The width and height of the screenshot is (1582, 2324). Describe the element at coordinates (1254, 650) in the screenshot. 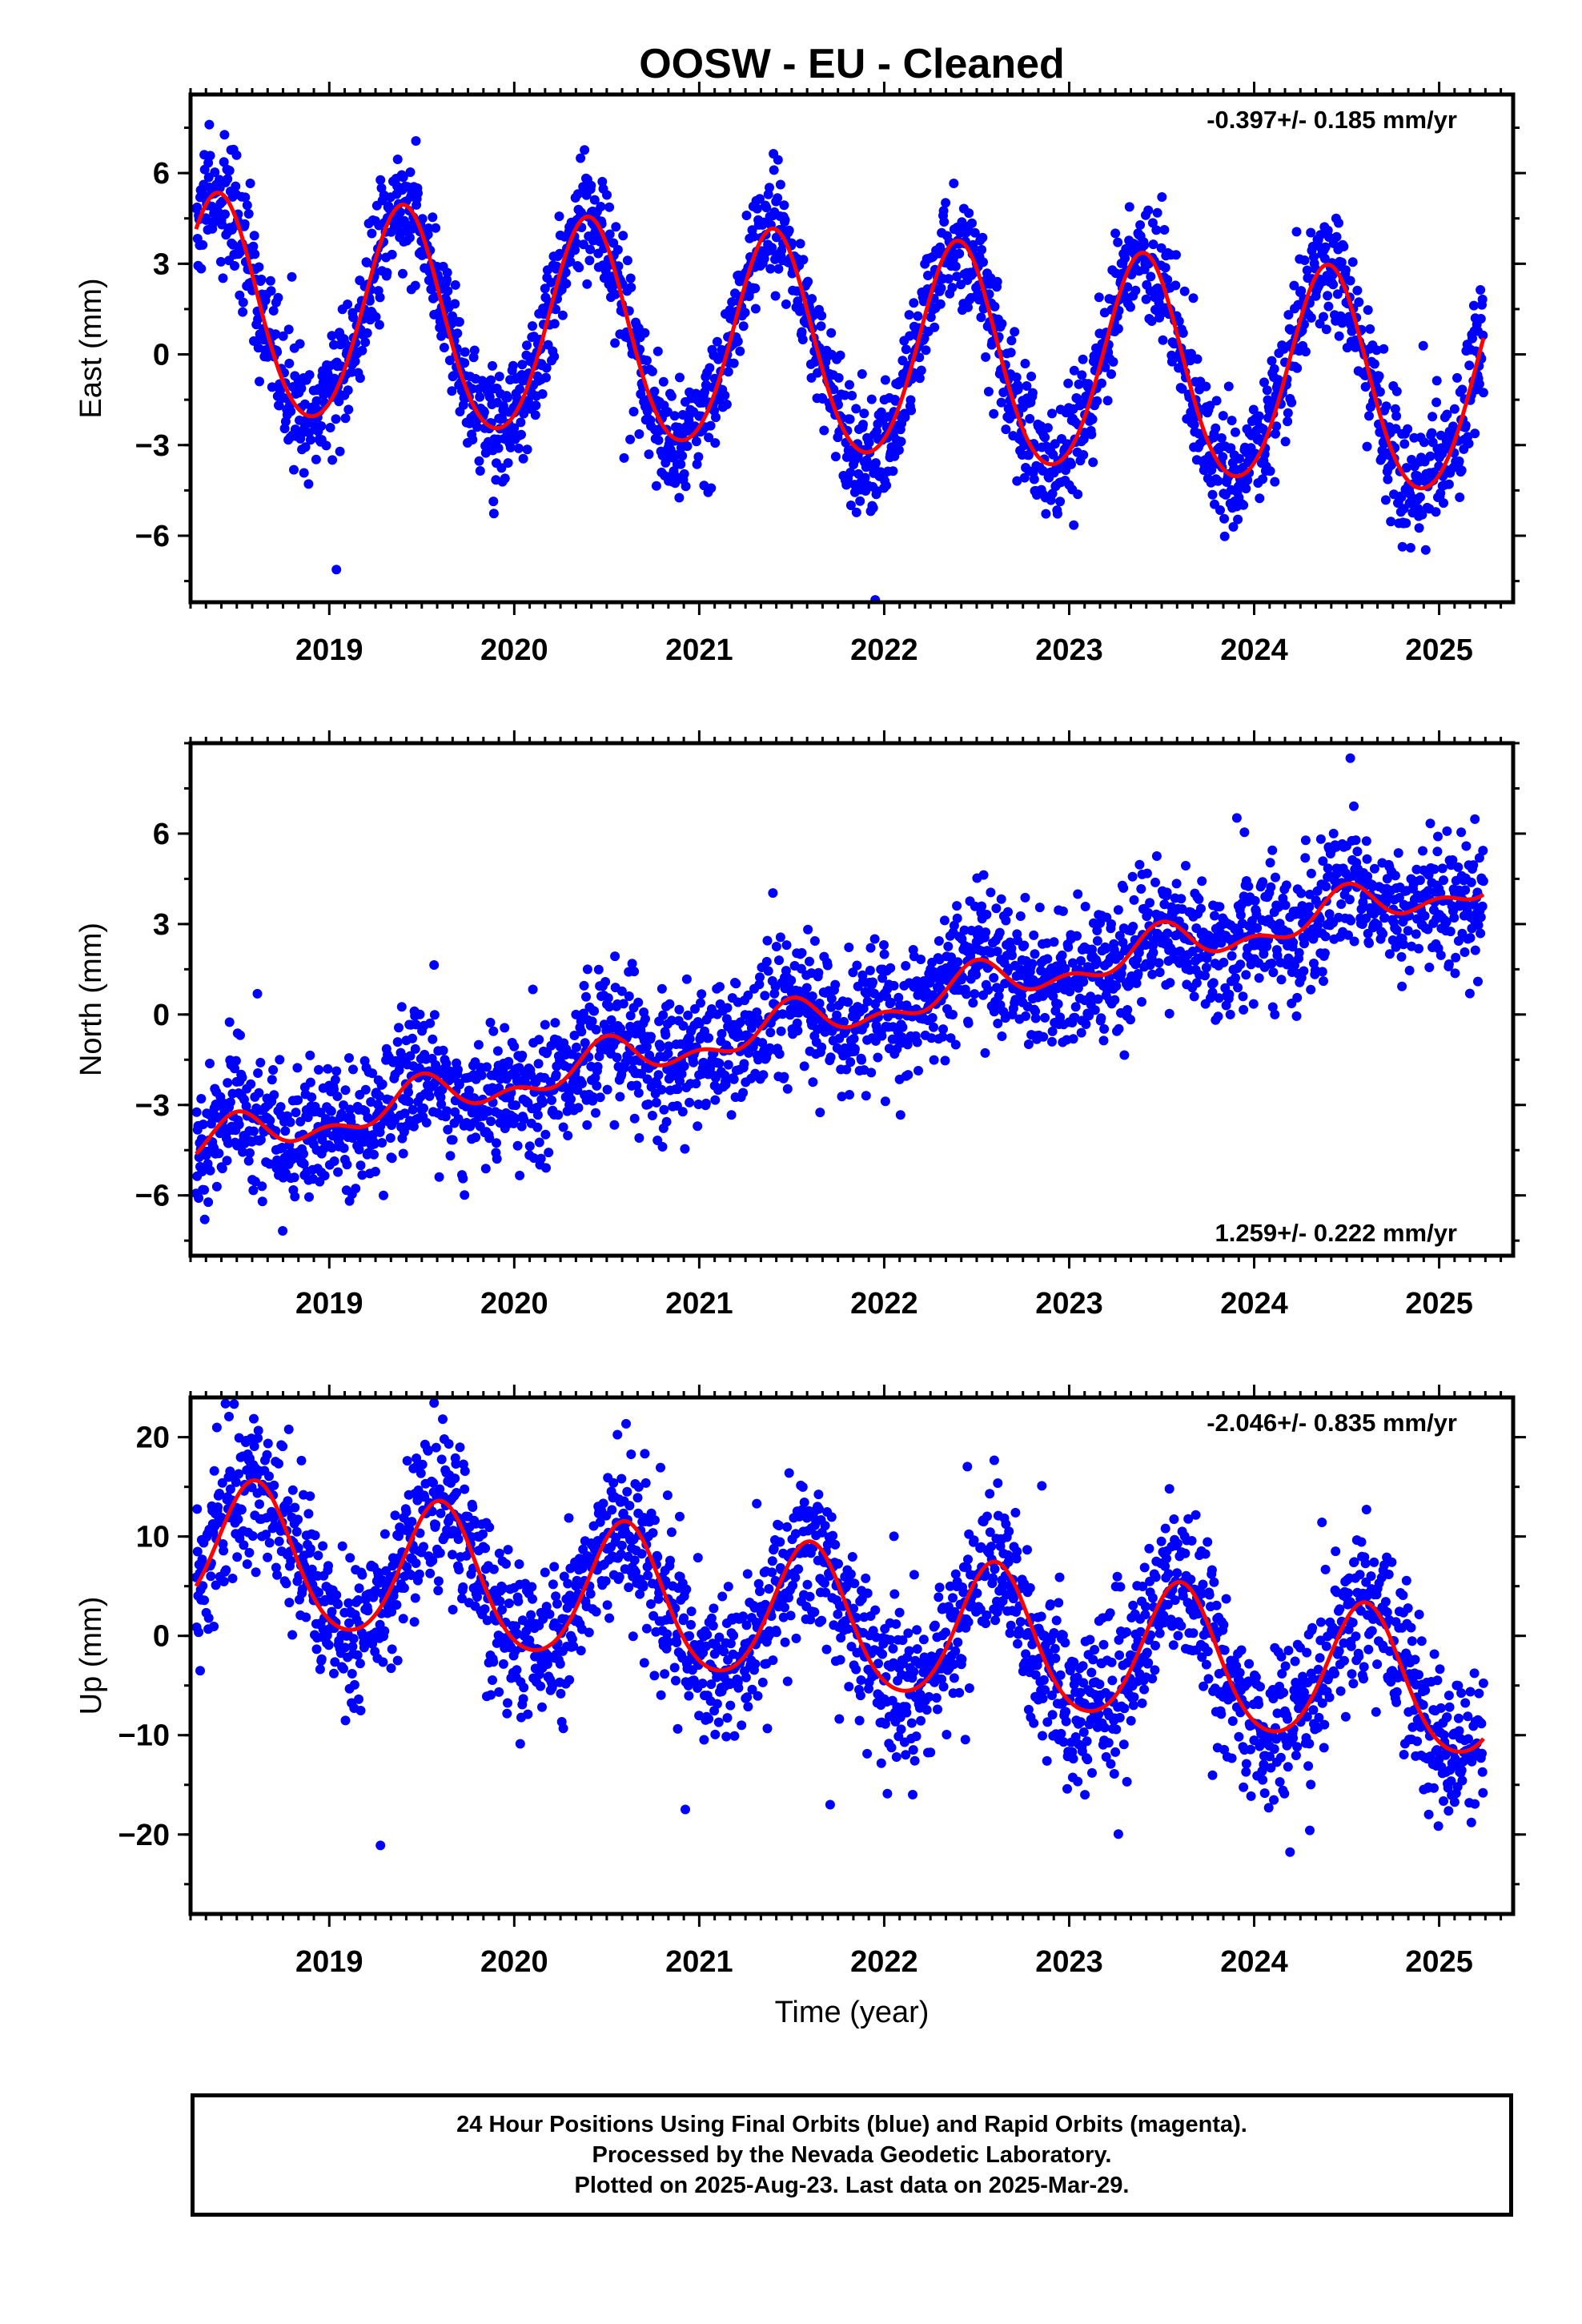

I see `x-tick-label: 2024` at that location.